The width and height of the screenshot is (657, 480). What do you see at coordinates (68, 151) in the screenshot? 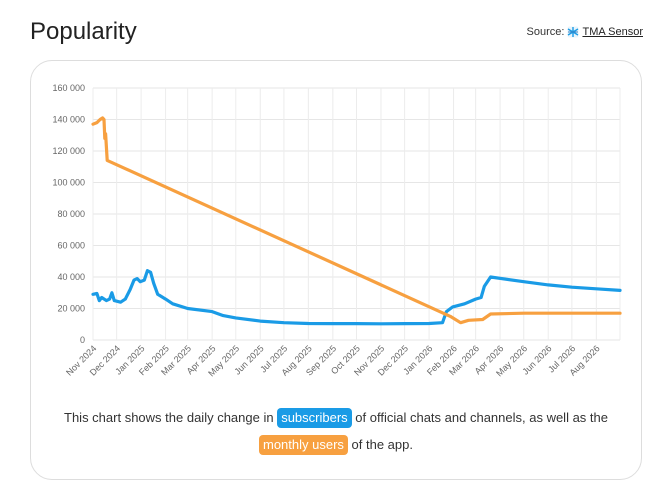
I see `y-tick-label: 120 000` at bounding box center [68, 151].